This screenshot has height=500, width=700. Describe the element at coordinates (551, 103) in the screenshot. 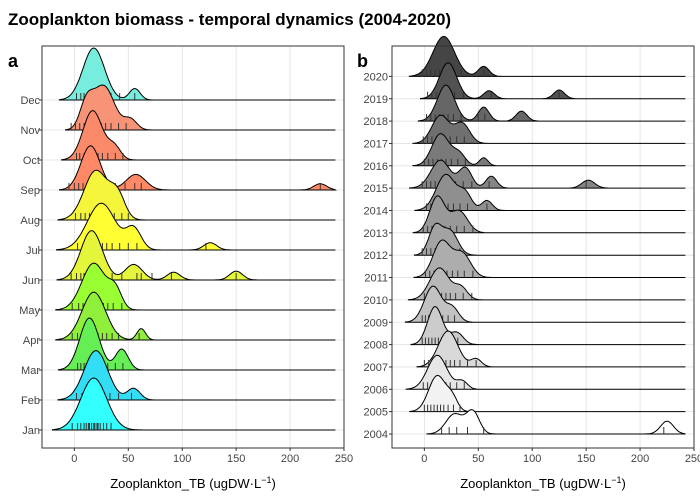

I see `ridge-2018` at that location.